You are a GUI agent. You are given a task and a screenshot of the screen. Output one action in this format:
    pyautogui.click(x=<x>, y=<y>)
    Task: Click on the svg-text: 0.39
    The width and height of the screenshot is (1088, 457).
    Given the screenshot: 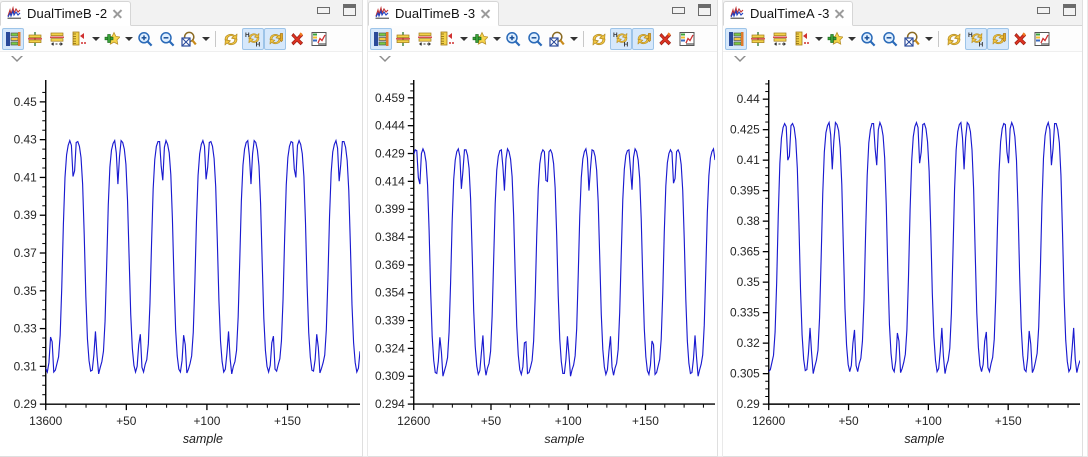 What is the action you would take?
    pyautogui.click(x=26, y=215)
    